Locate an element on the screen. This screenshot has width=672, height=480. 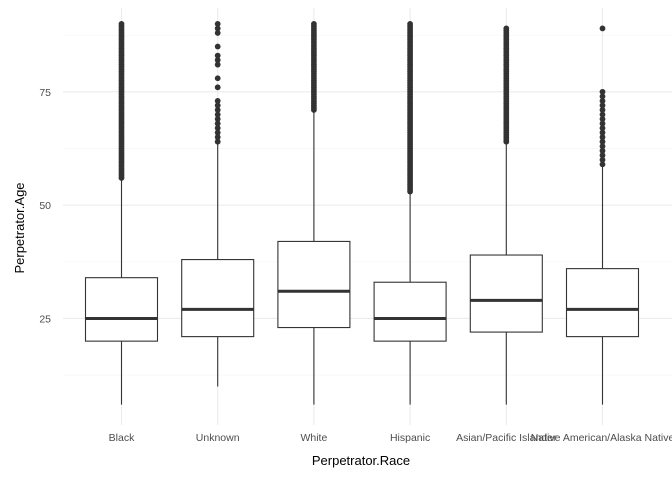
x-tick-label-5: Native American/Alaska Native is located at coordinates (601, 438).